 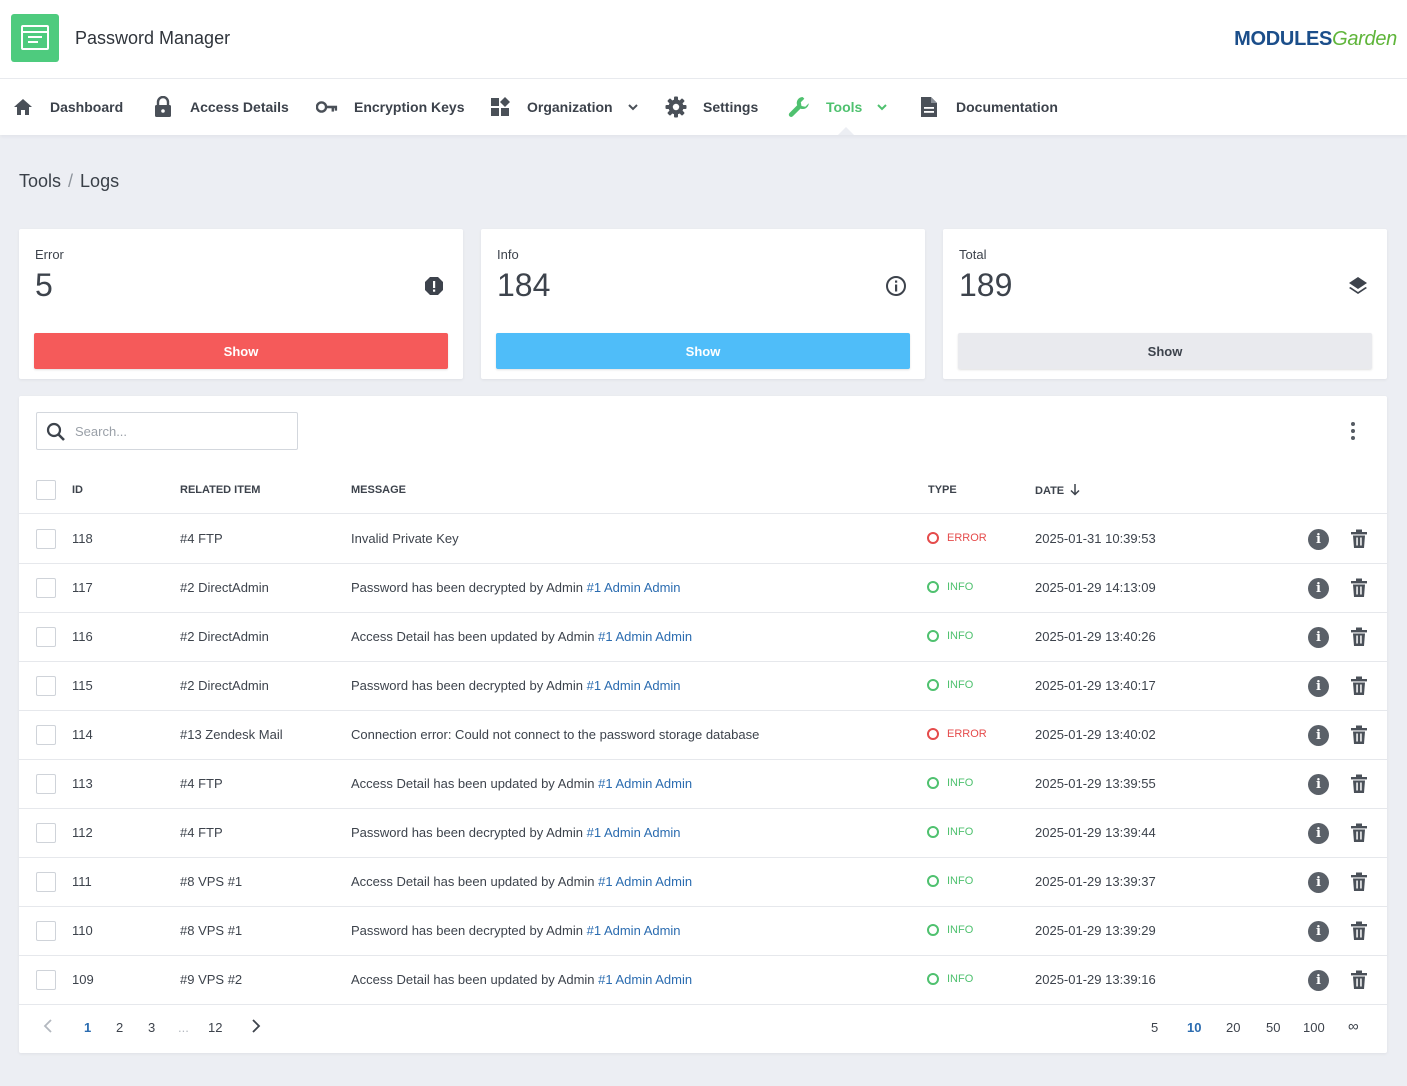 I want to click on row-id: 115, so click(x=82, y=685).